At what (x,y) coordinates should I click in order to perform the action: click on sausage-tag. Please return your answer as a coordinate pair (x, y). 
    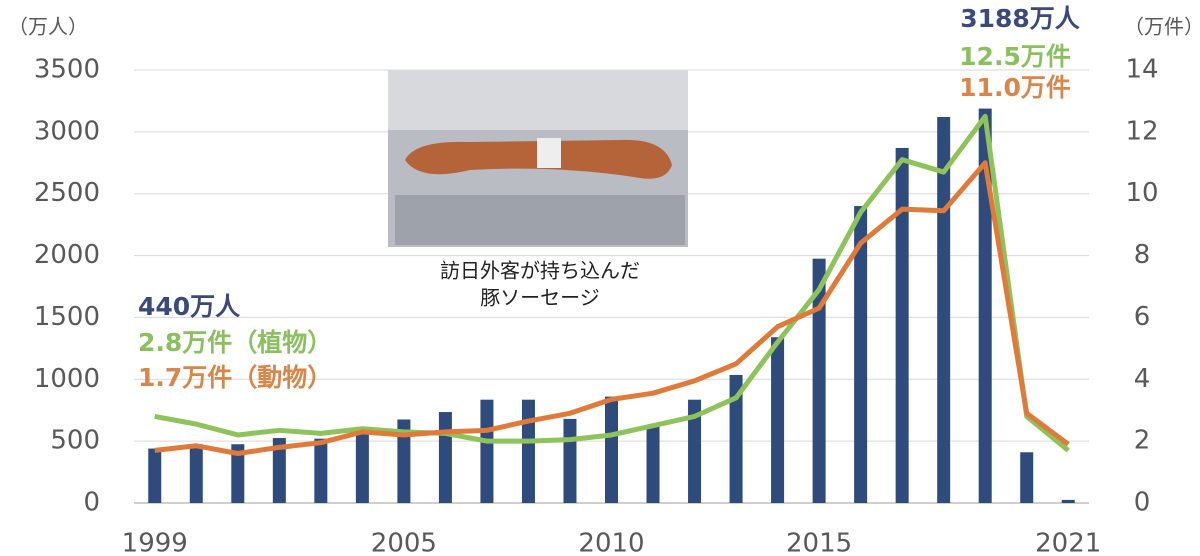
    Looking at the image, I should click on (549, 153).